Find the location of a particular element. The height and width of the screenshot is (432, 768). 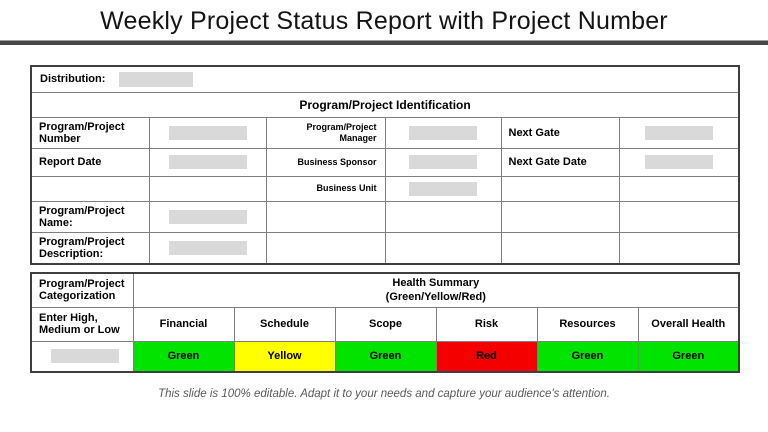

next-gate-placeholder is located at coordinates (678, 132).